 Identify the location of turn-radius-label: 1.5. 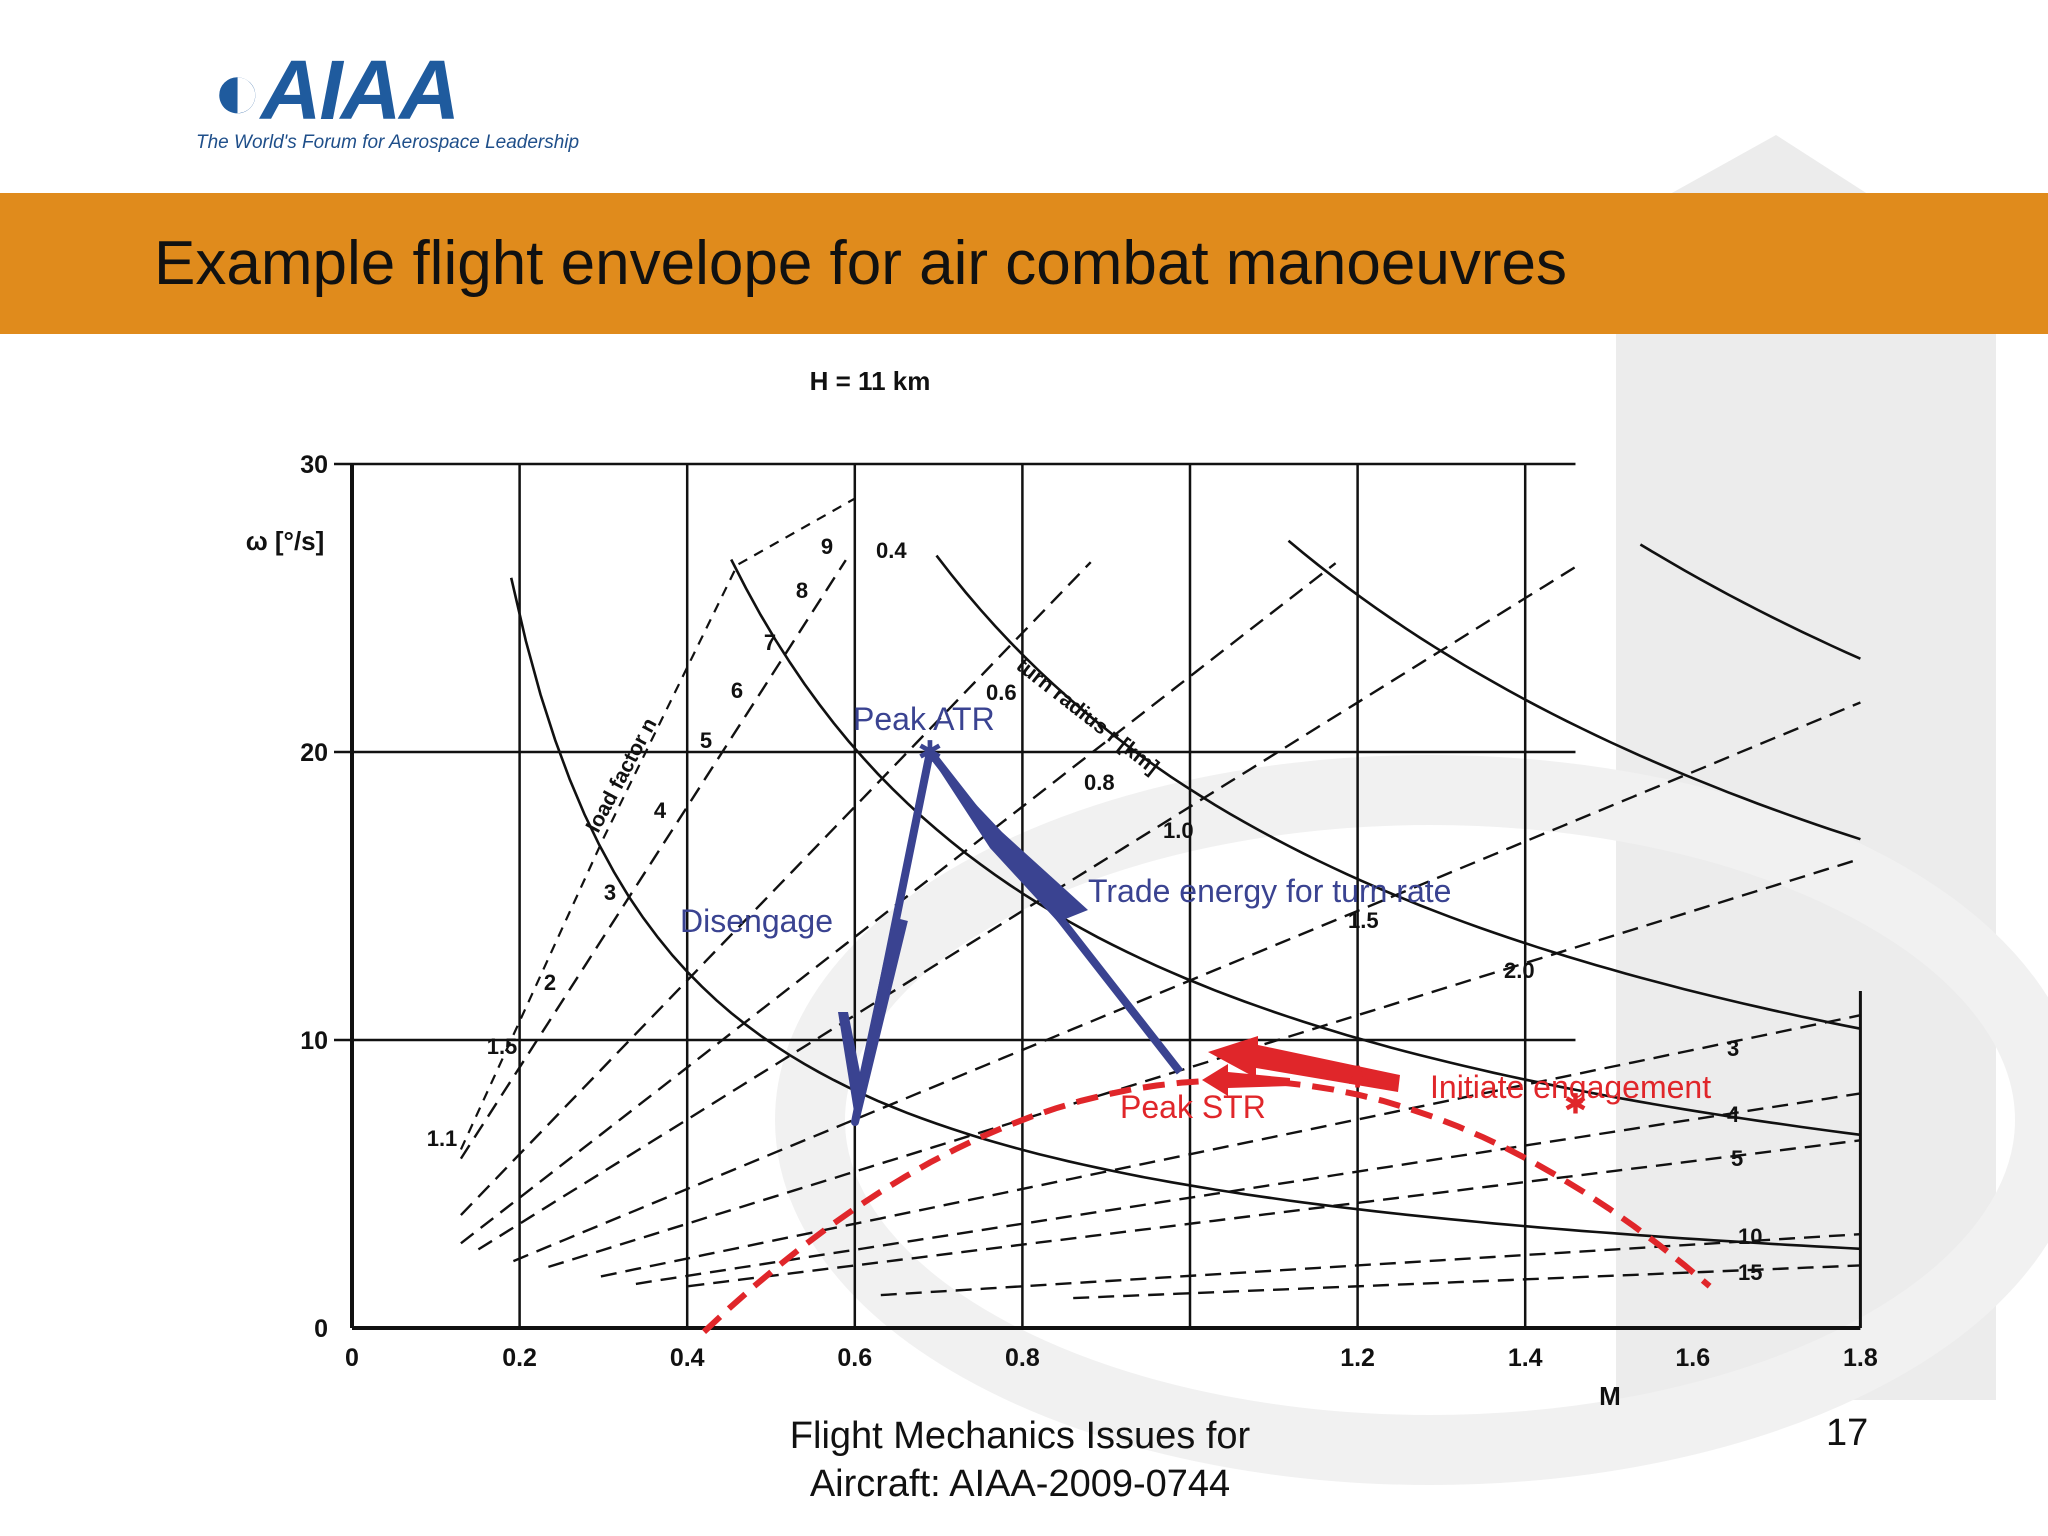
(1363, 920).